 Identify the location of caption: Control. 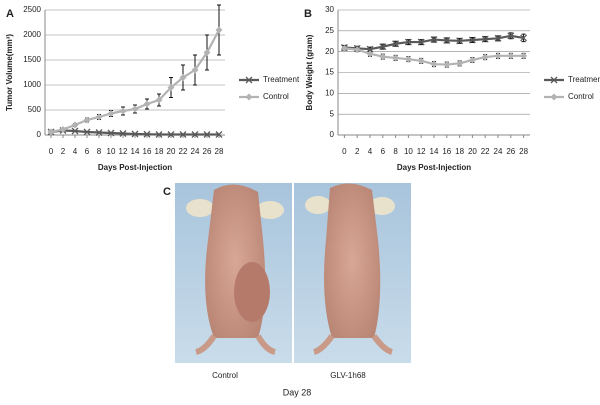
(225, 375).